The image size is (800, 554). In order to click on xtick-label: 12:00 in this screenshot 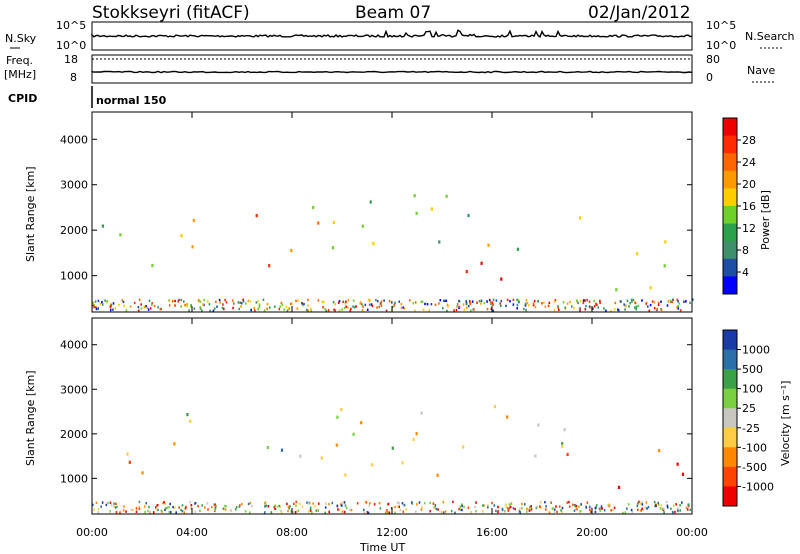, I will do `click(392, 532)`.